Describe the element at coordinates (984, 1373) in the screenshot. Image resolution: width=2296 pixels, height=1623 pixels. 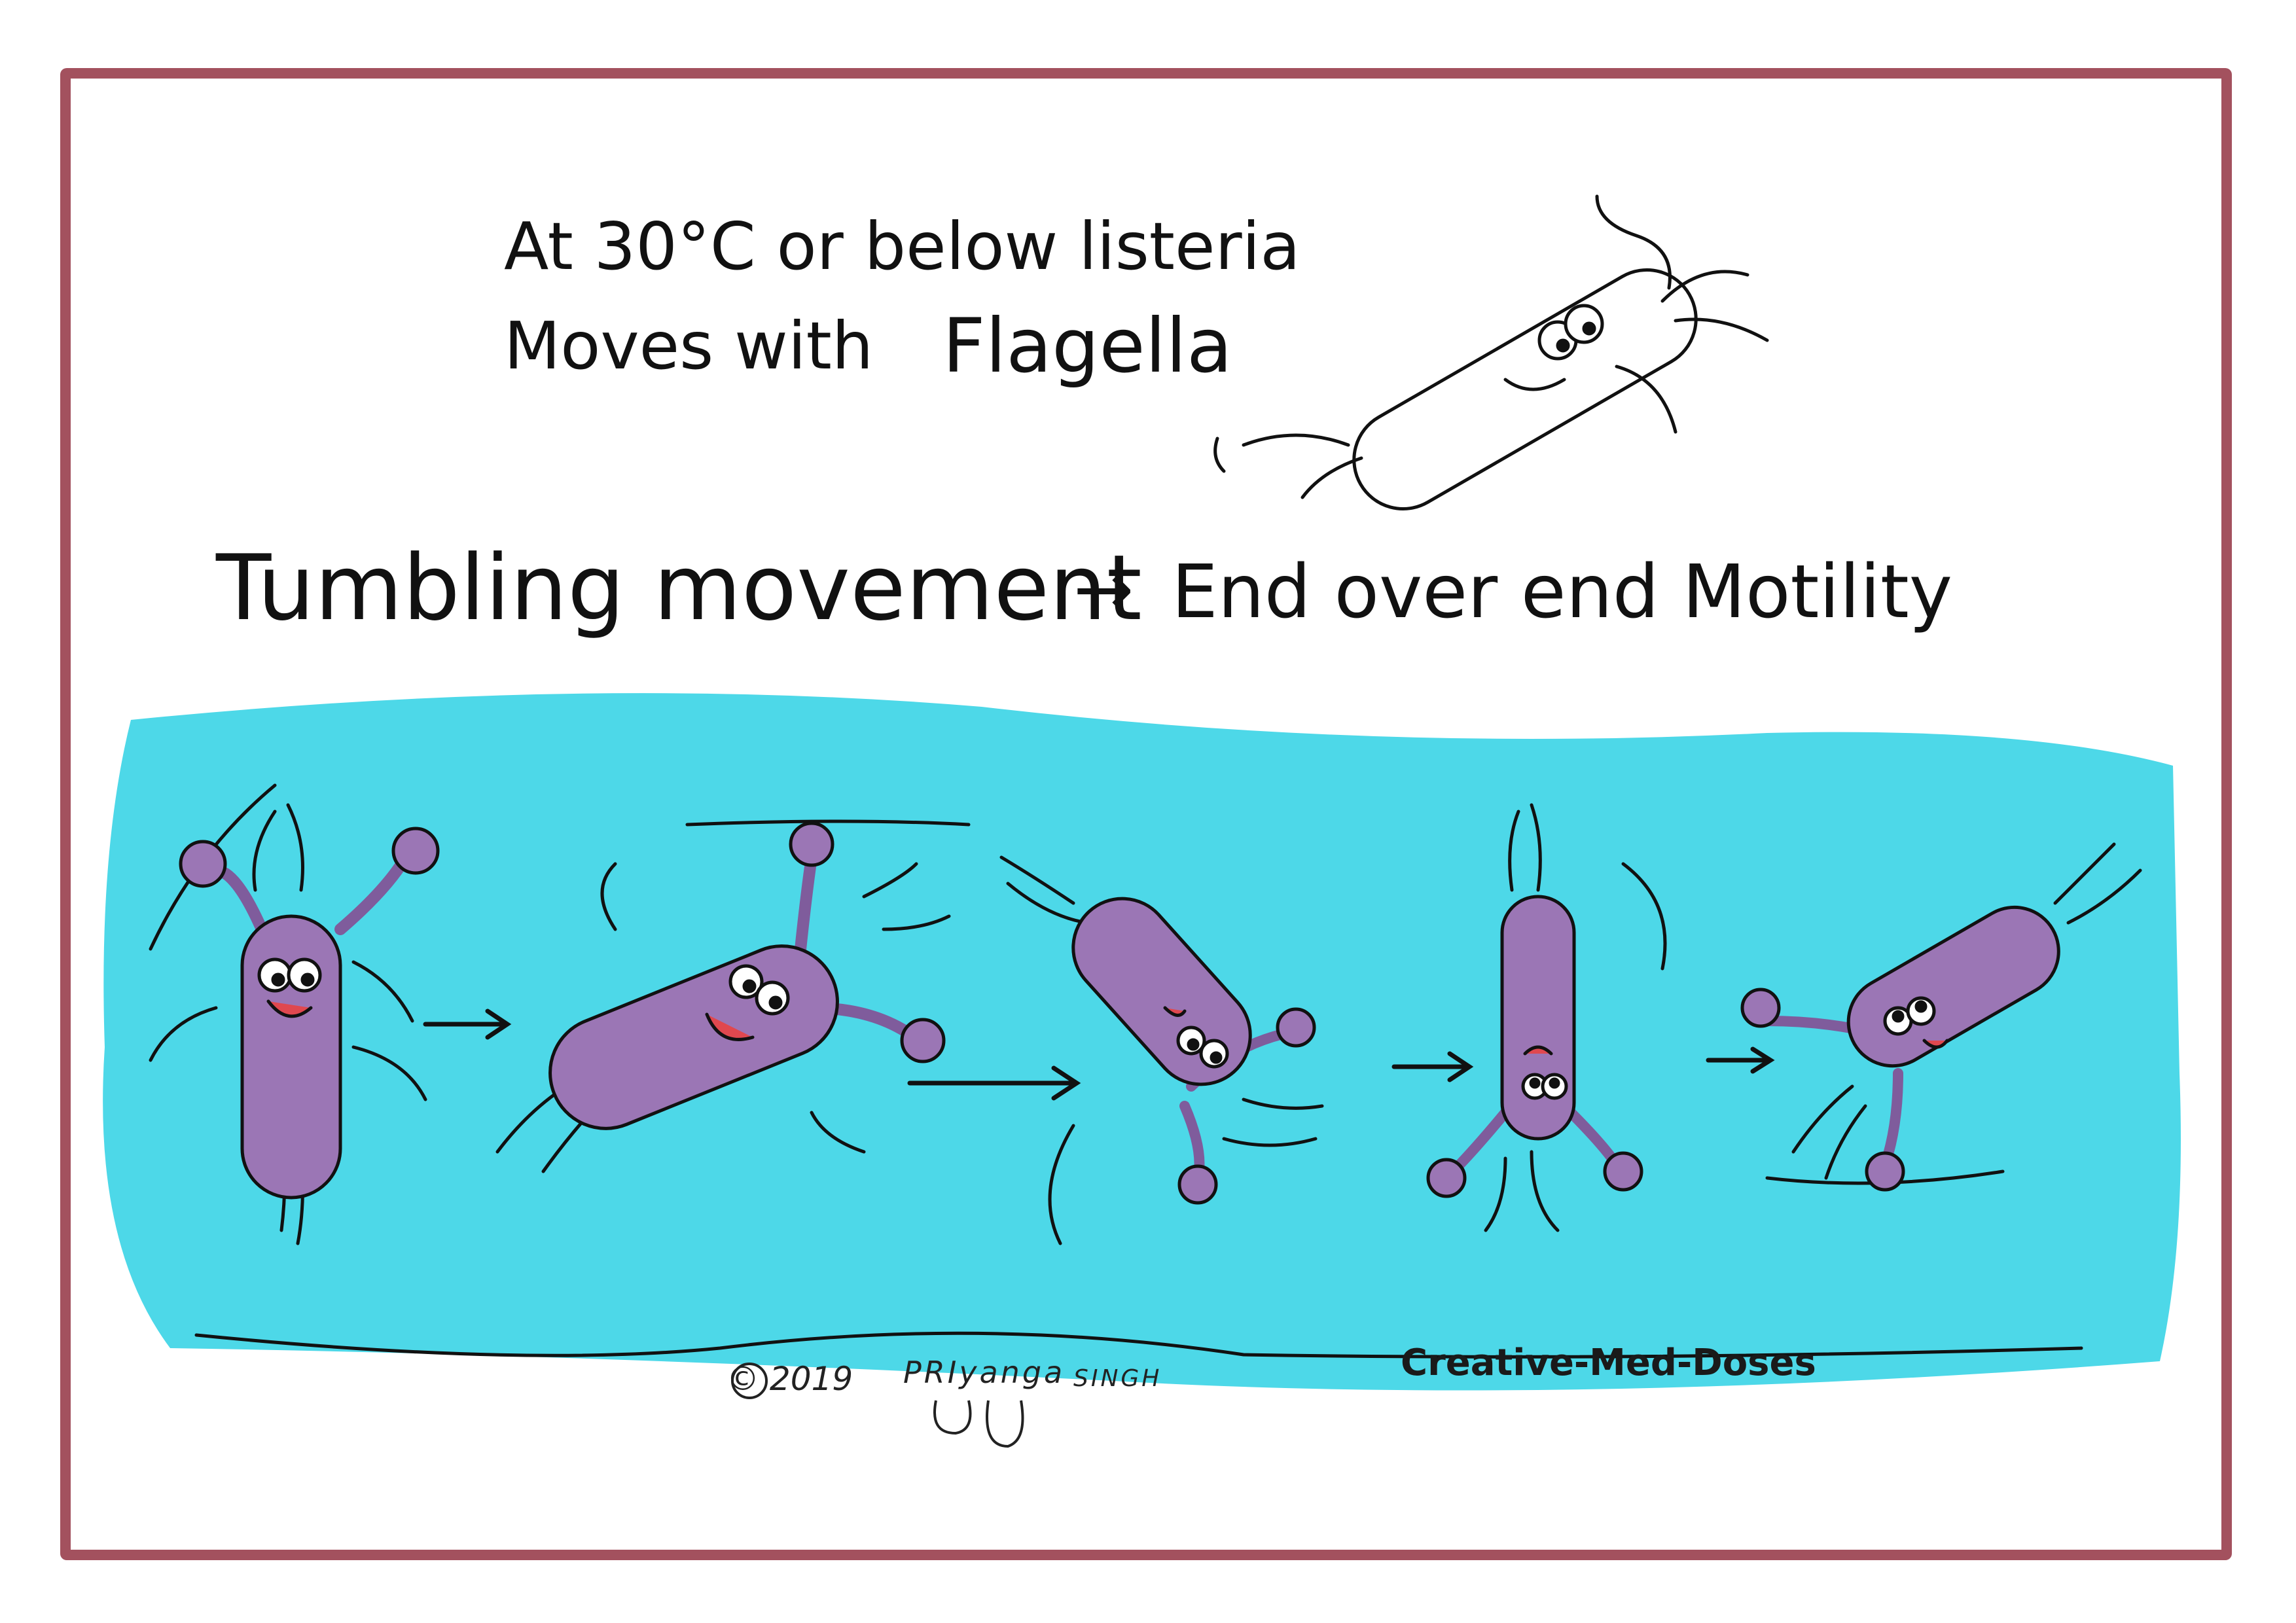
I see `author-first-name: PRIyanga` at that location.